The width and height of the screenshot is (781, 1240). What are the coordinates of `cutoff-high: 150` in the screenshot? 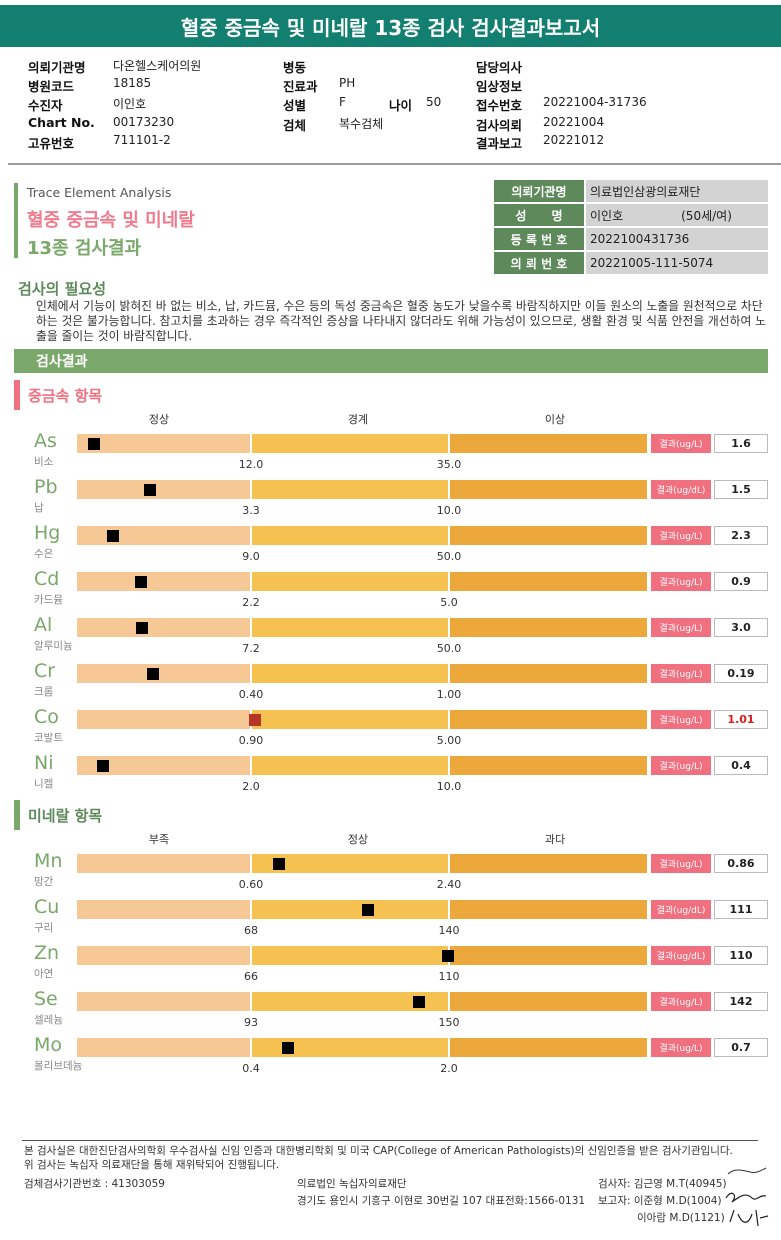 It's located at (449, 1022).